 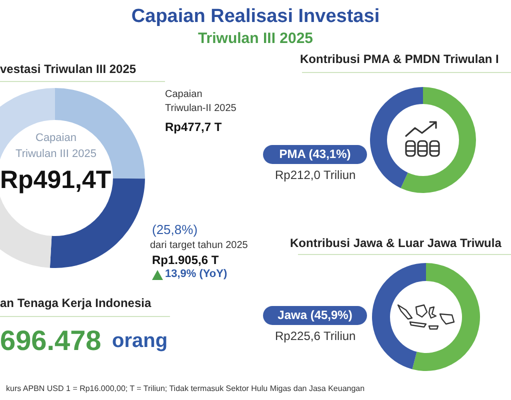 I want to click on text: Capaian Triwulan III 2025, so click(x=56, y=146).